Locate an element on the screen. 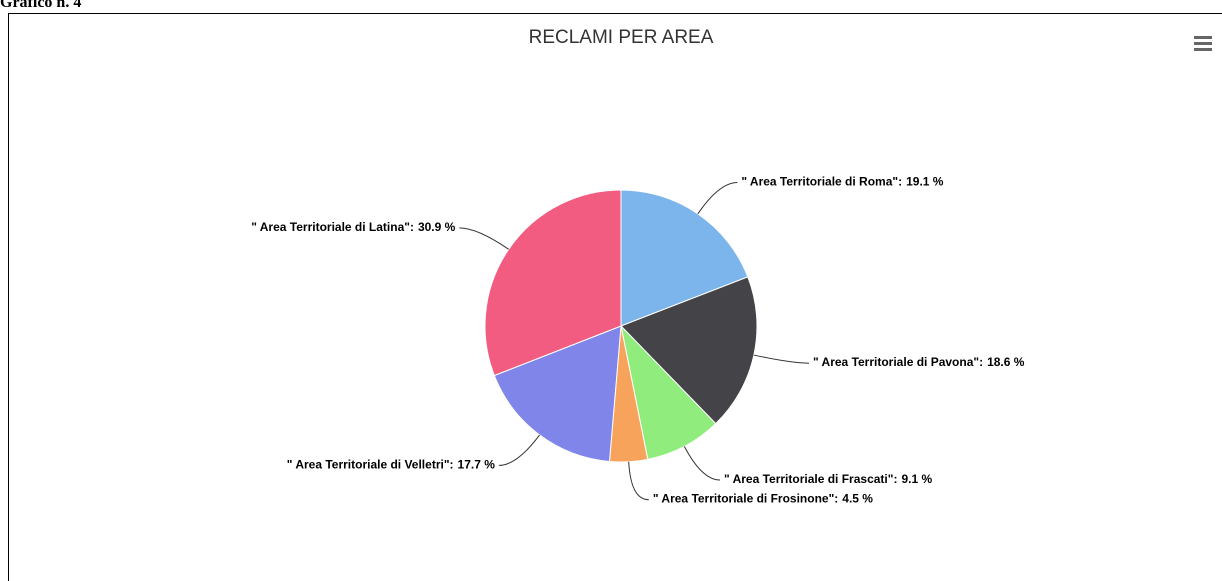  label-name: " Area Territoriale di Latina": is located at coordinates (332, 227).